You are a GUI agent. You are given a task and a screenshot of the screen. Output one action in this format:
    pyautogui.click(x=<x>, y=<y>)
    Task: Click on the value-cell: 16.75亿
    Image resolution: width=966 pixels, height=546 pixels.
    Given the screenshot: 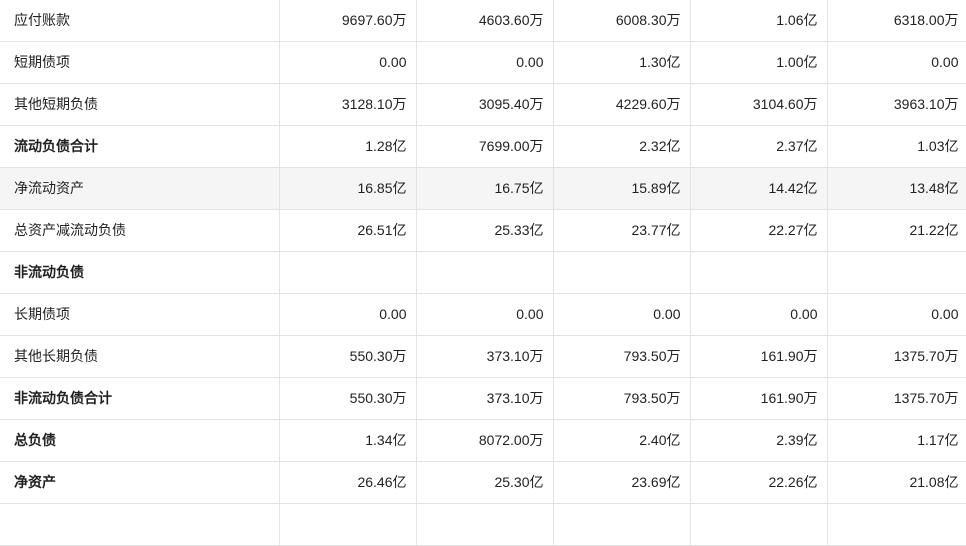 What is the action you would take?
    pyautogui.click(x=484, y=188)
    